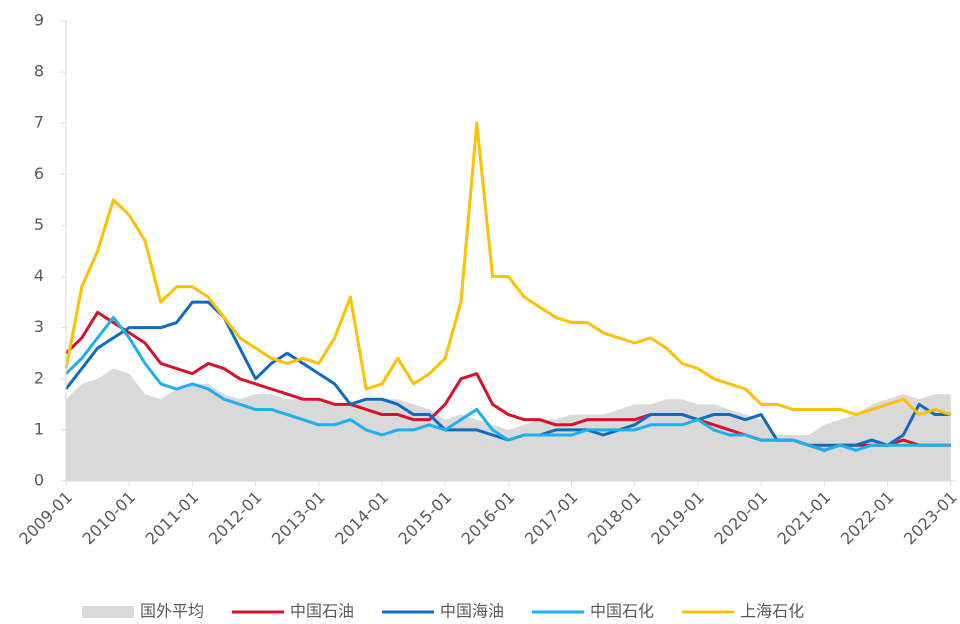  Describe the element at coordinates (45, 518) in the screenshot. I see `x-tick-label: 2009-01` at that location.